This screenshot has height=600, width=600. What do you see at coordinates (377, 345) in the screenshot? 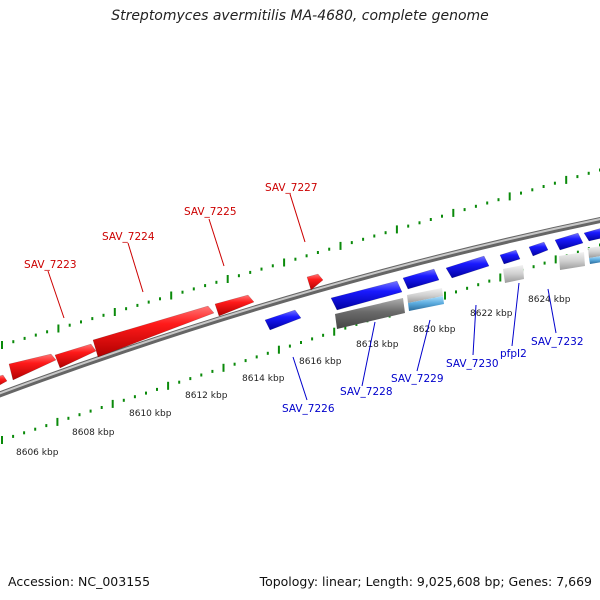
I see `kbp-label: 8618 kbp` at bounding box center [377, 345].